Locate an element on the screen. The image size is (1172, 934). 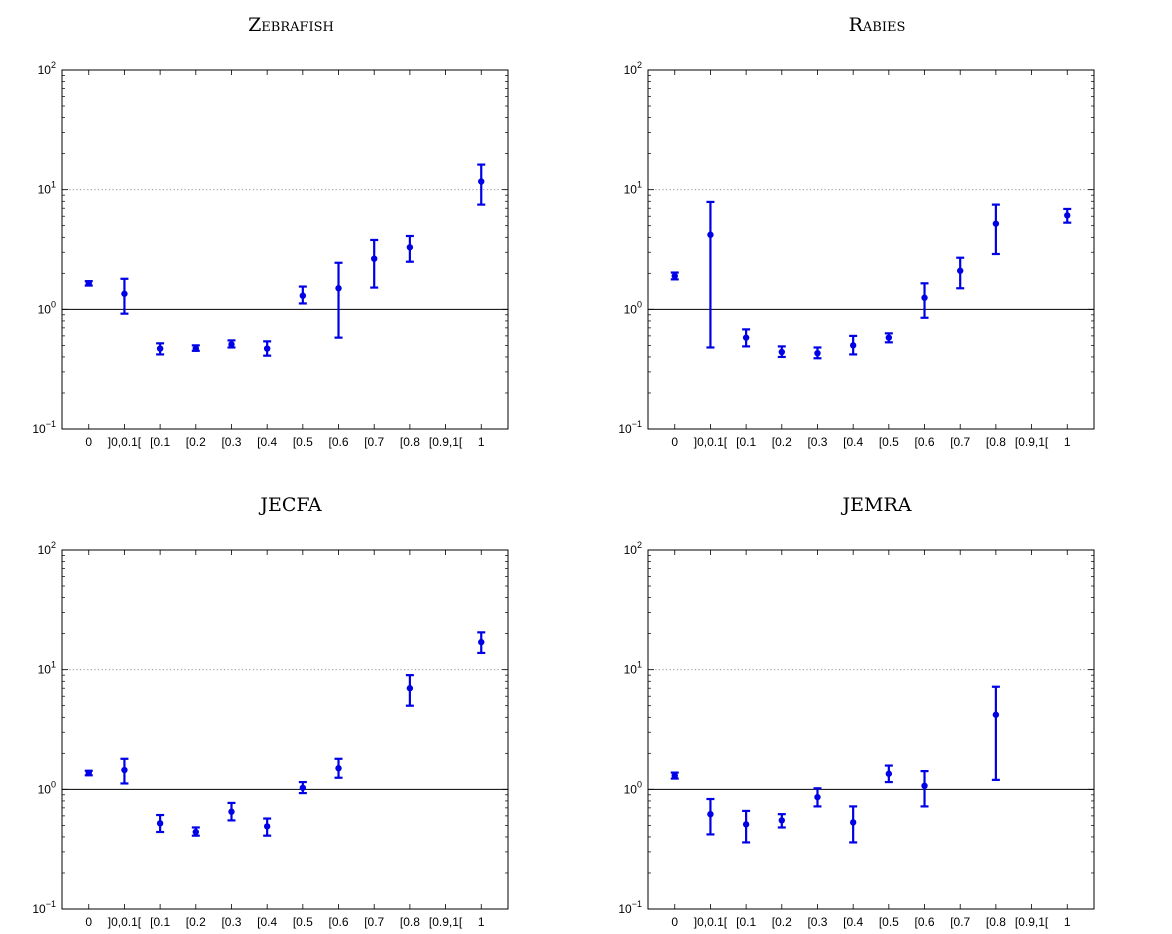
chart-title: JEMRA is located at coordinates (876, 505).